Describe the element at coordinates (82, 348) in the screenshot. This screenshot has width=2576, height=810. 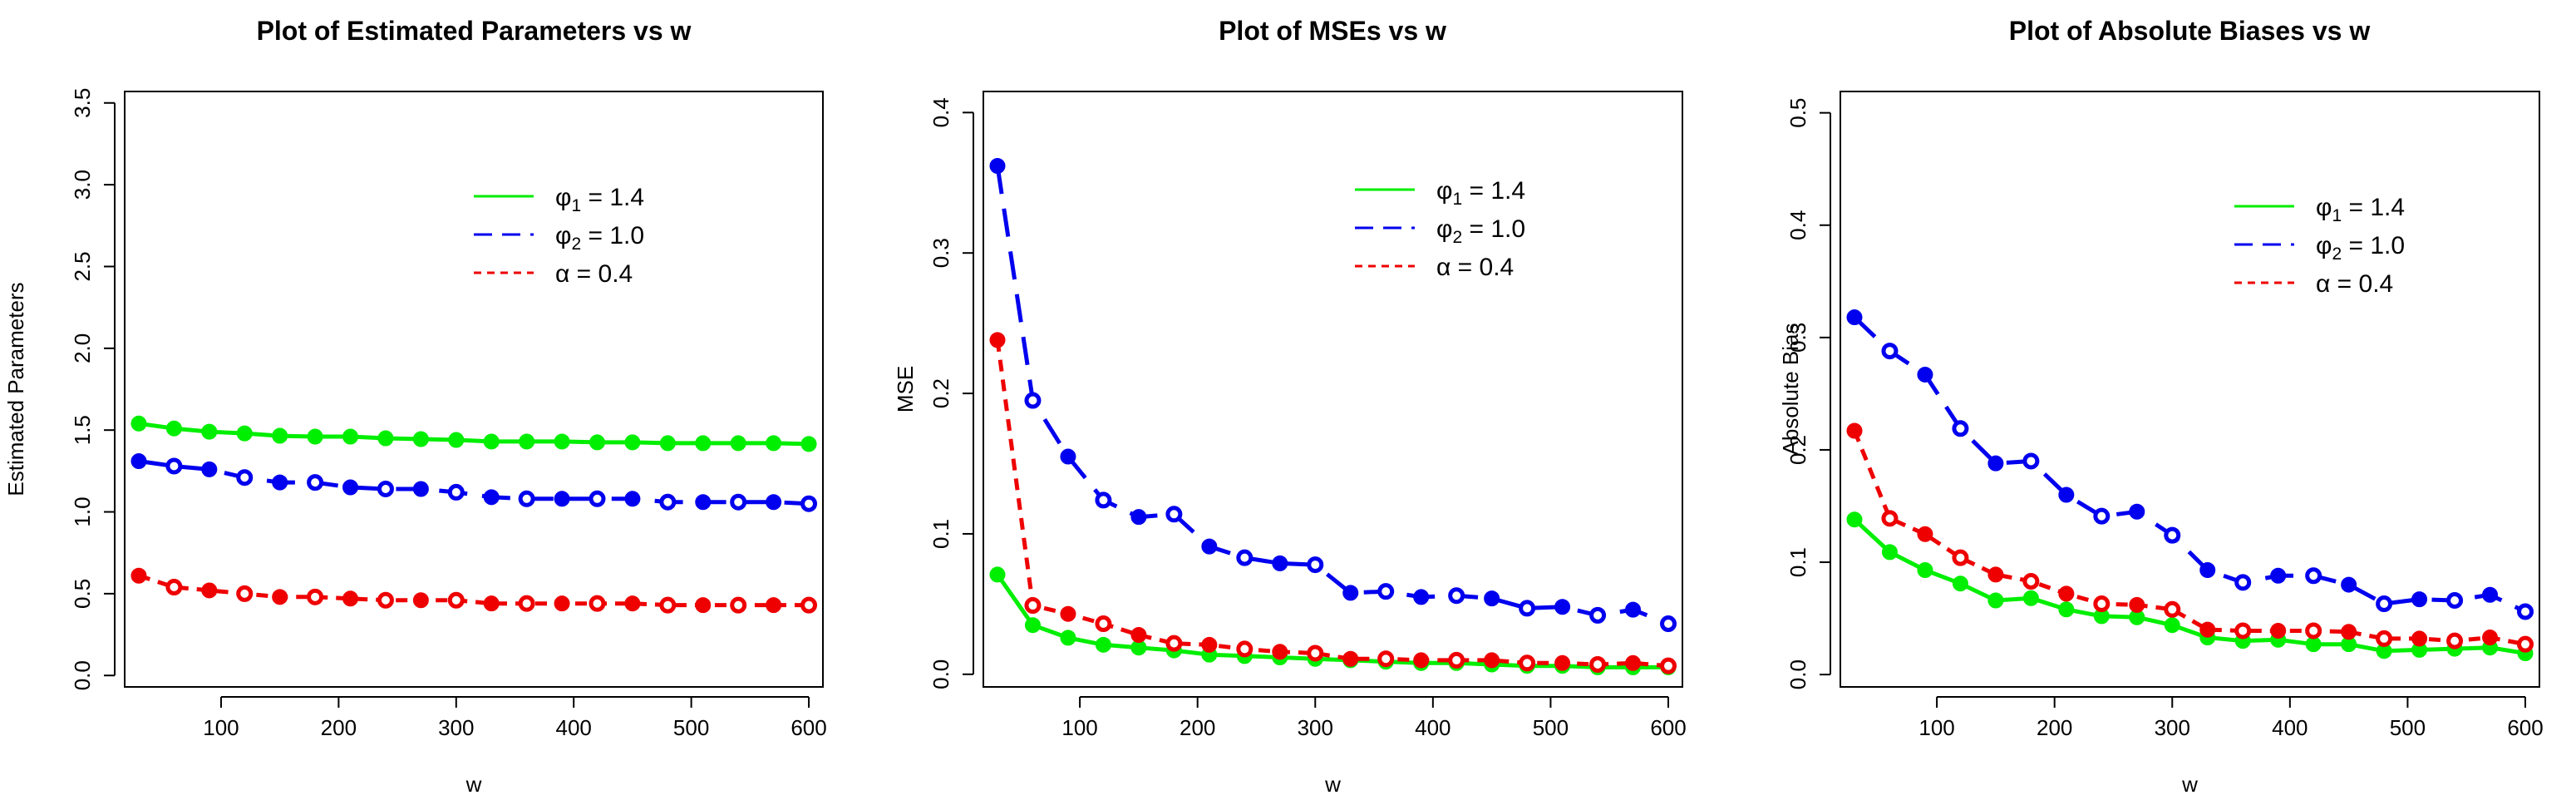
I see `y-tick-label: 2.0` at that location.